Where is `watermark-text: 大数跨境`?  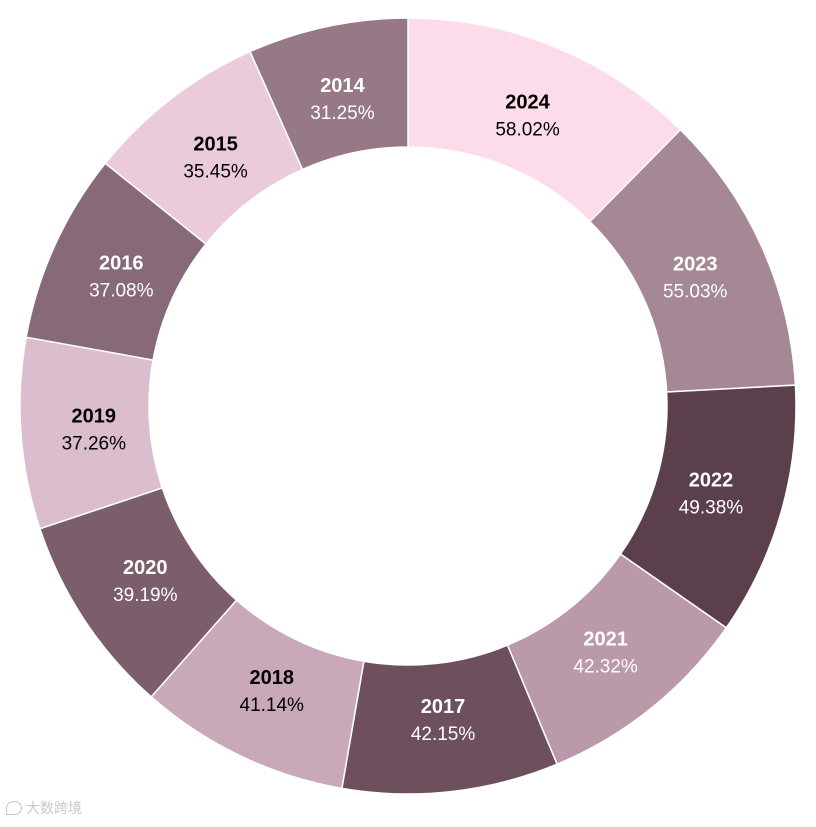
watermark-text: 大数跨境 is located at coordinates (54, 809).